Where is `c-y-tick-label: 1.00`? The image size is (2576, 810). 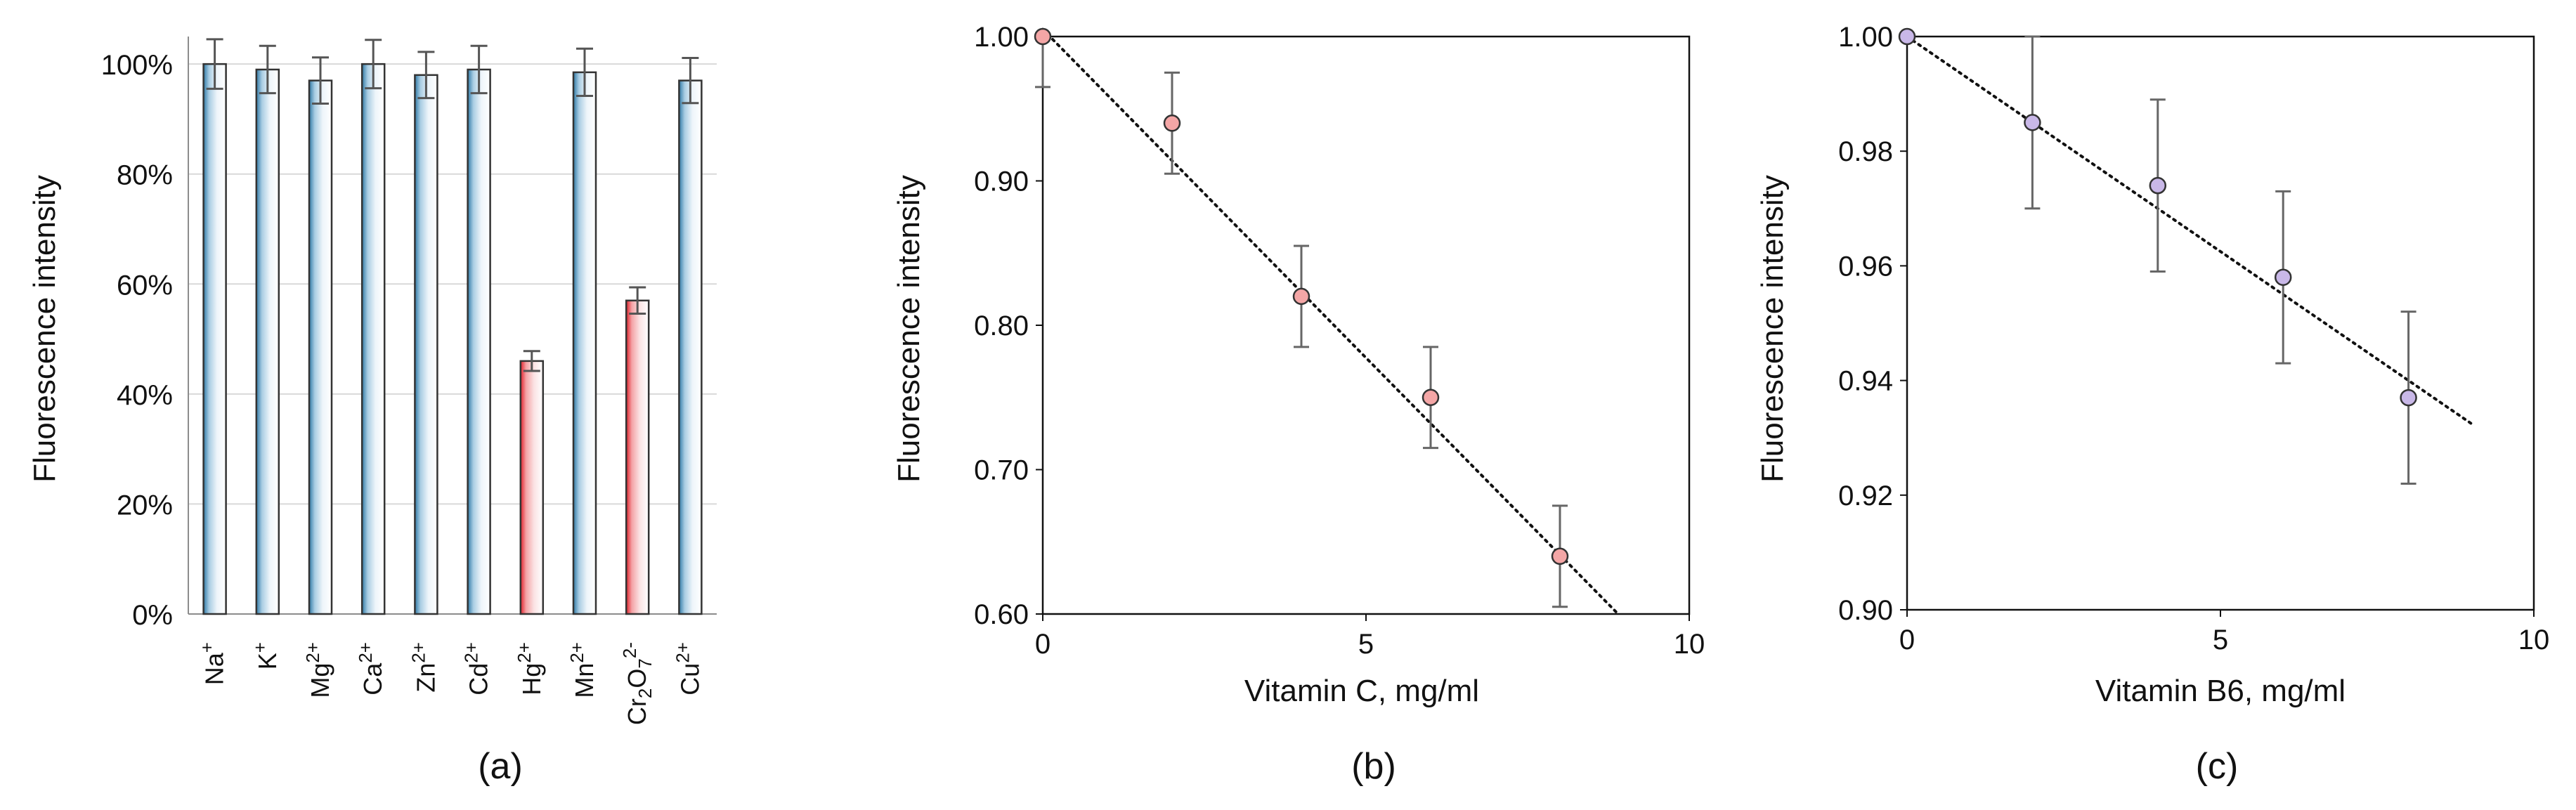
c-y-tick-label: 1.00 is located at coordinates (1865, 37).